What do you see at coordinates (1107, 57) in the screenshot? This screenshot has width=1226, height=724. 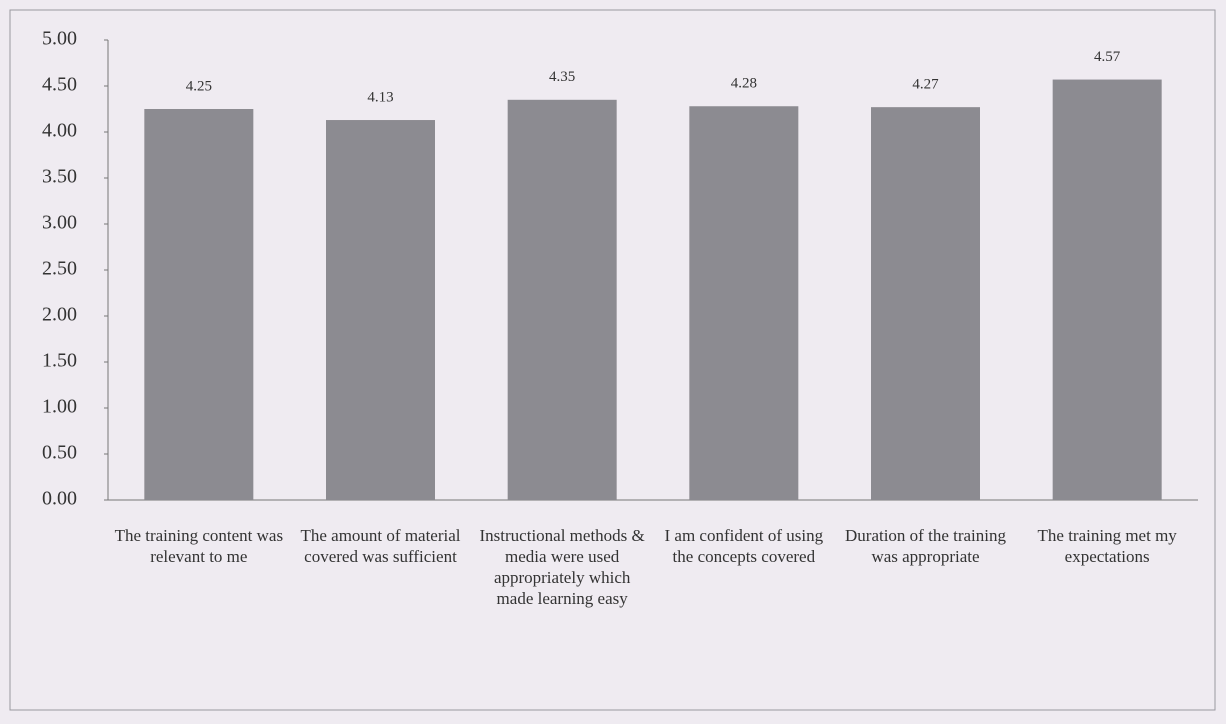 I see `data-label: 4.57` at bounding box center [1107, 57].